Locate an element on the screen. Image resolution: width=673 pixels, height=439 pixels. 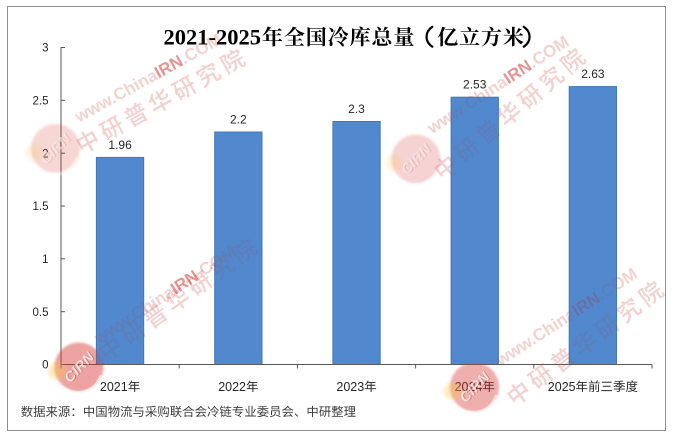
svg-text: 2021-2025 is located at coordinates (213, 37).